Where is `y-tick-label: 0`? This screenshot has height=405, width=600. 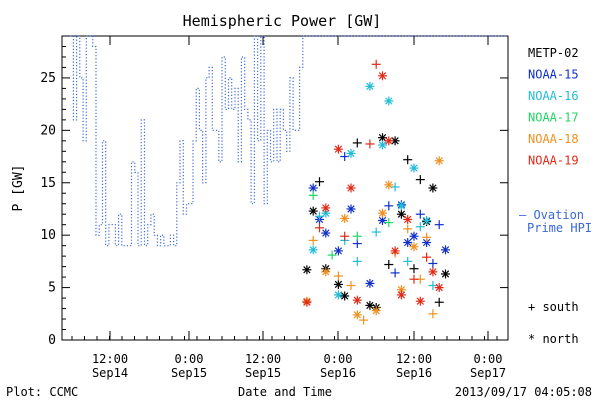 y-tick-label: 0 is located at coordinates (52, 340).